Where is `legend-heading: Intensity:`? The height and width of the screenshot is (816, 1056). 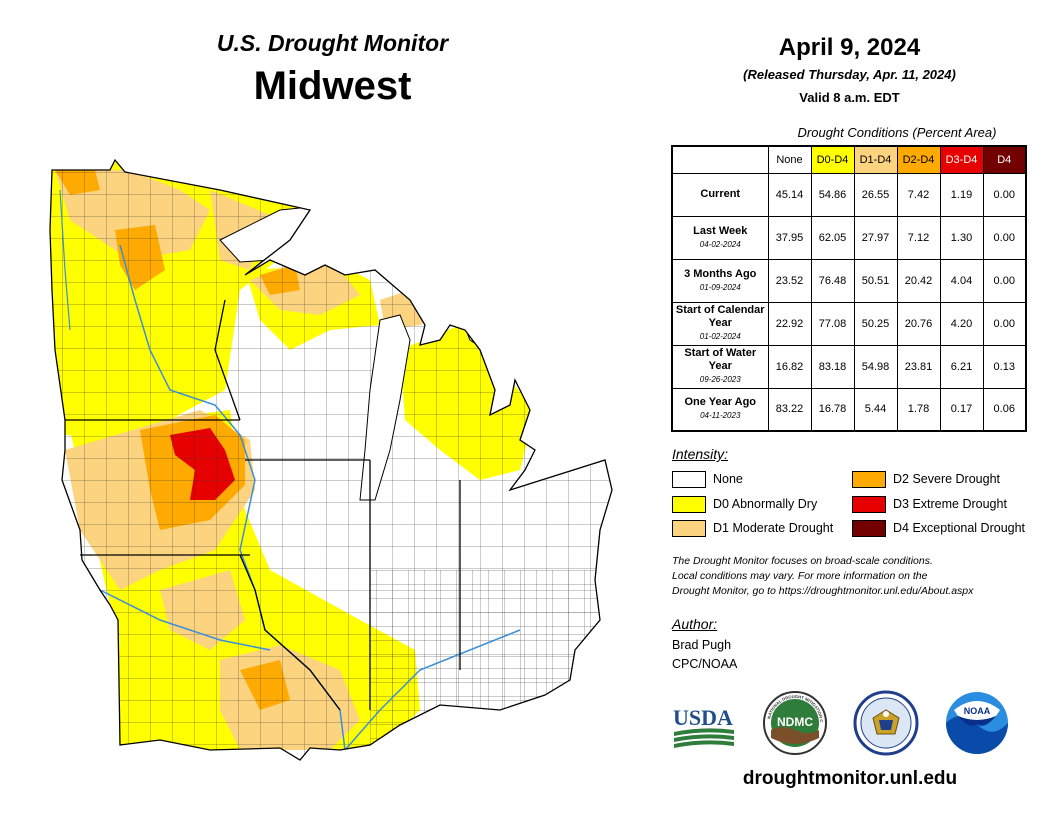 legend-heading: Intensity: is located at coordinates (700, 454).